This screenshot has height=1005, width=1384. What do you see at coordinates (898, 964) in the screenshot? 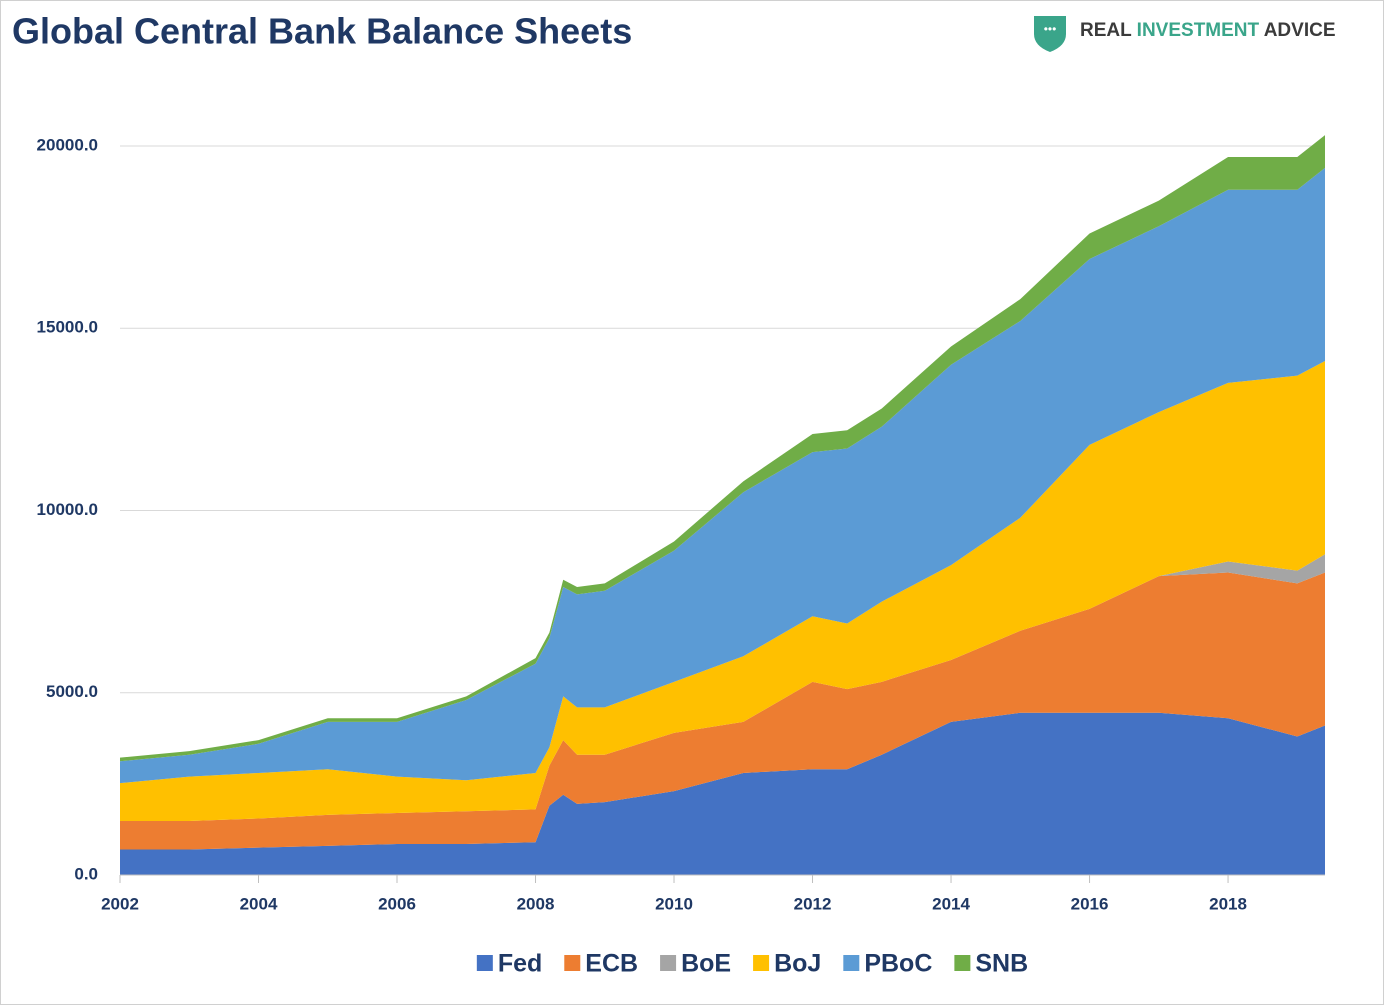
I see `legend-label: PBoC` at bounding box center [898, 964].